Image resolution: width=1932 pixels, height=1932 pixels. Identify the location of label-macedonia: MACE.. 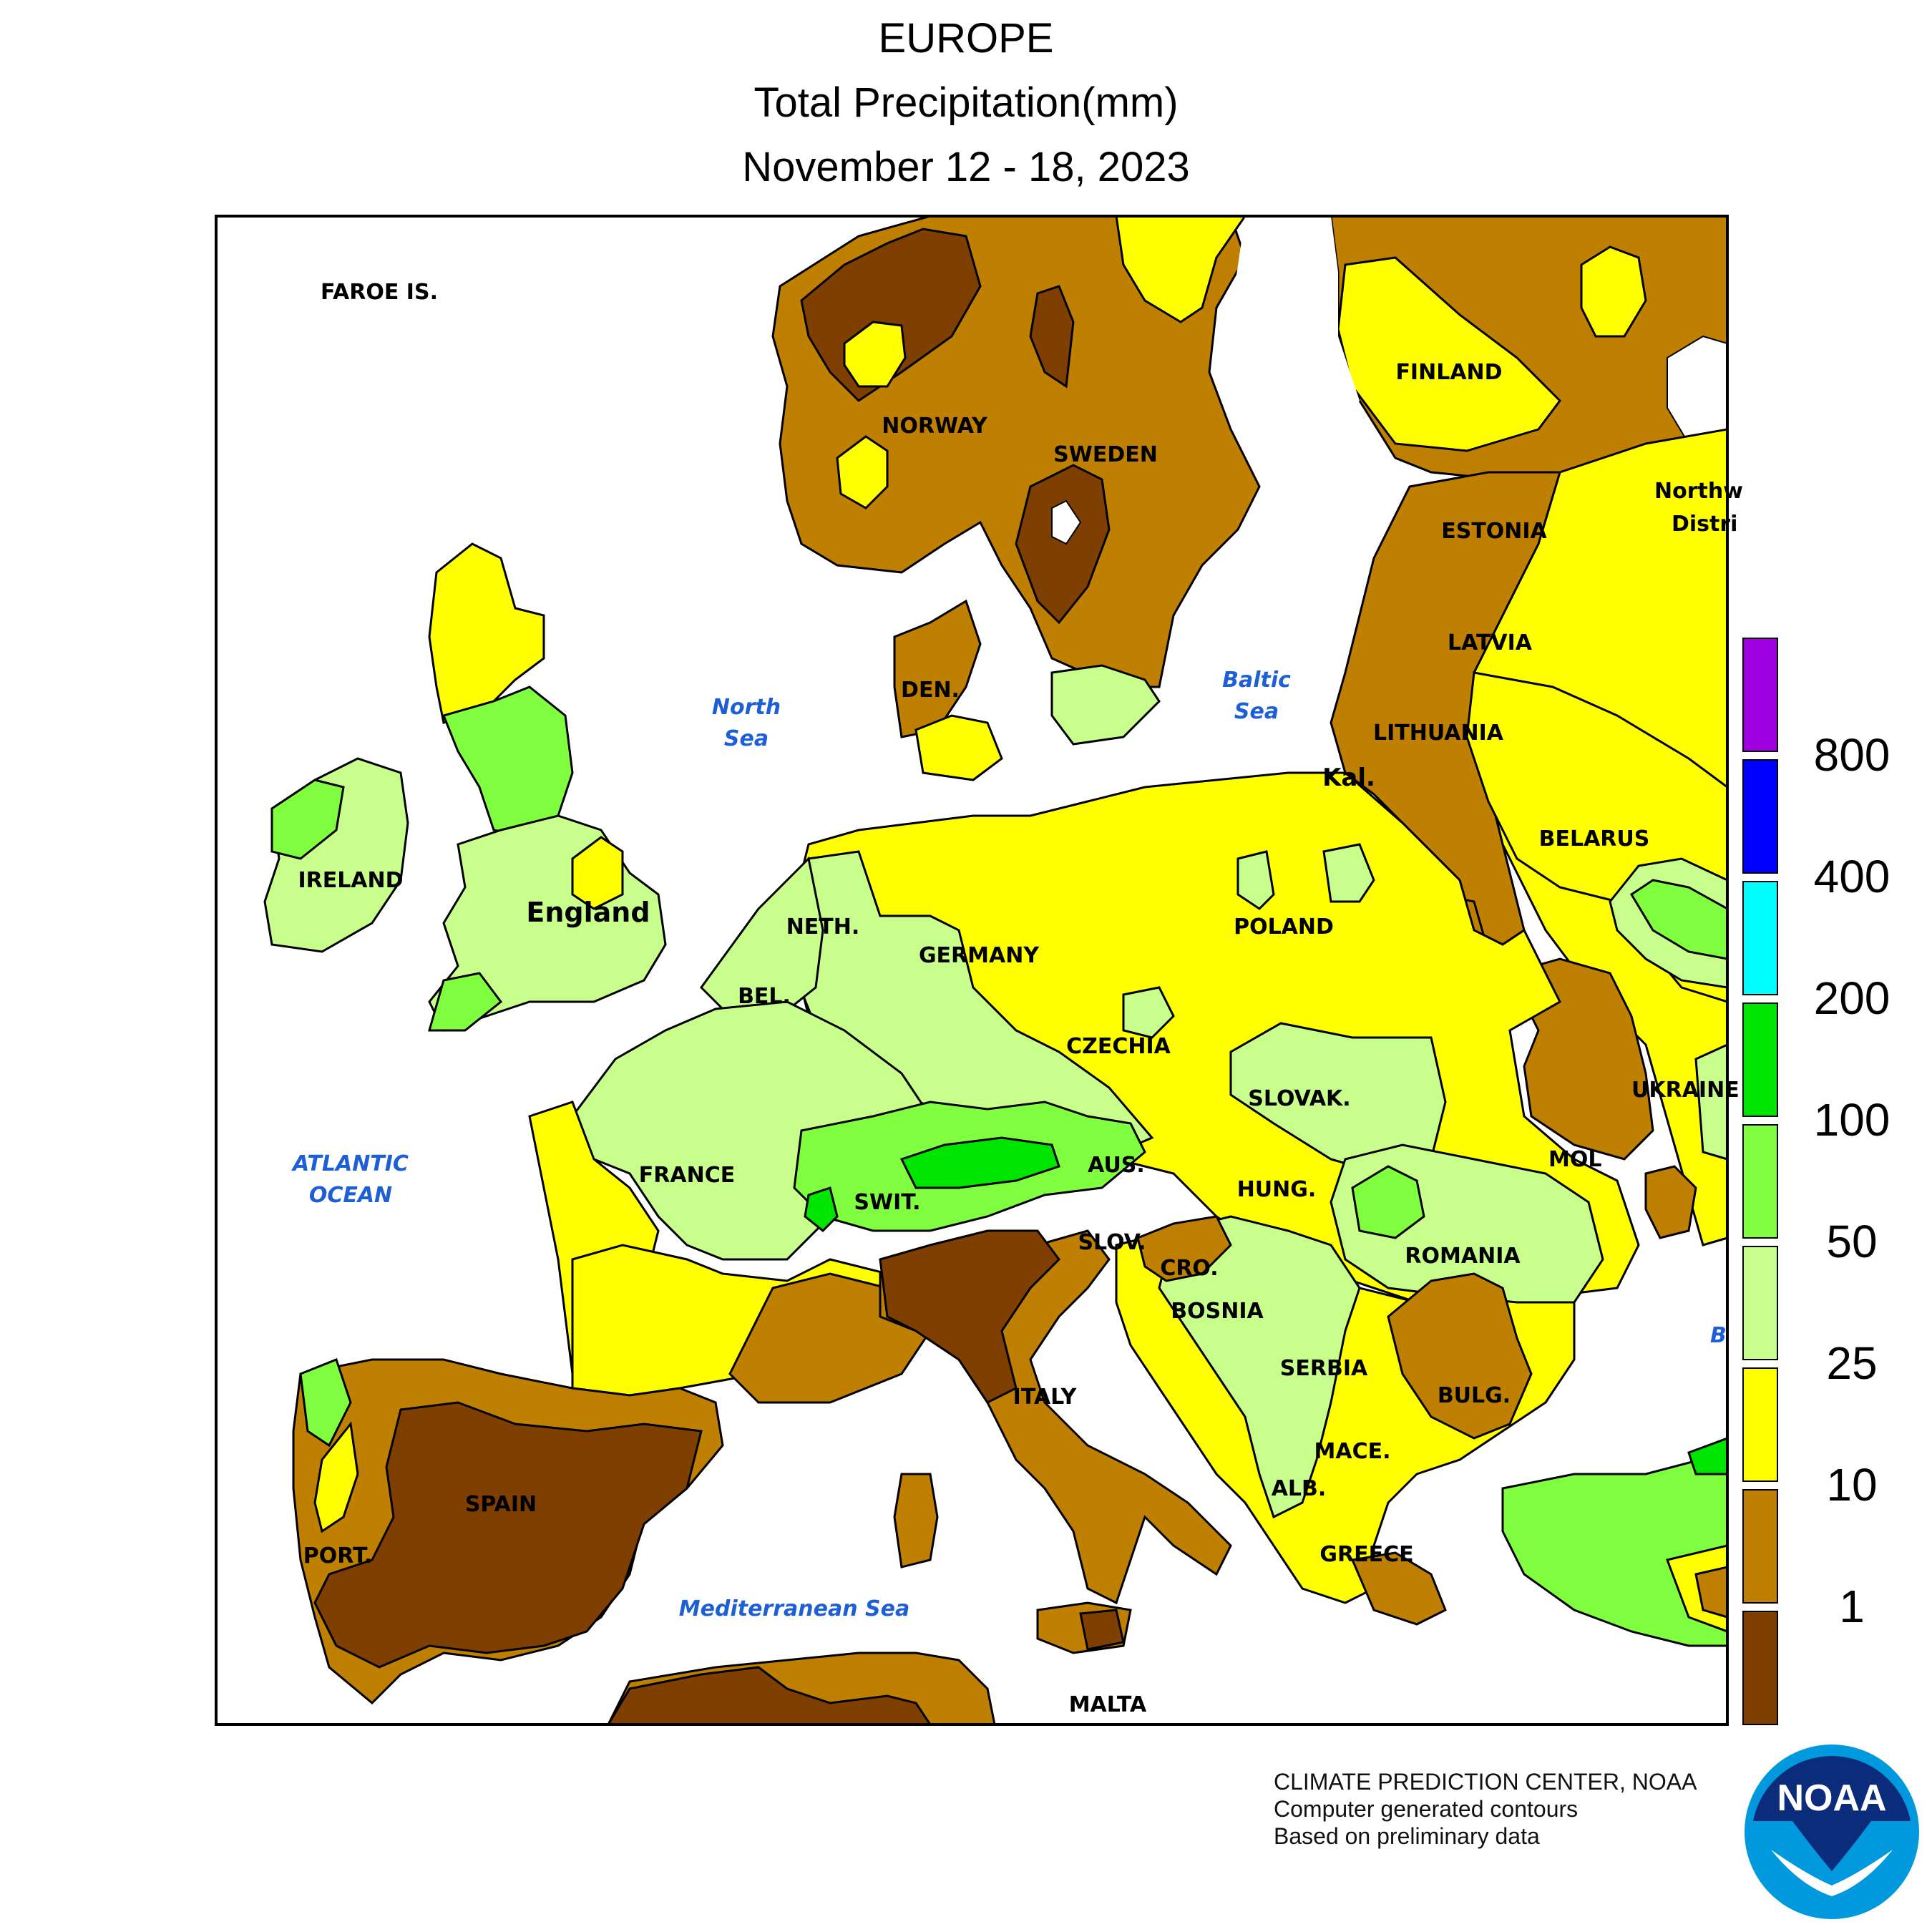
(1352, 1451).